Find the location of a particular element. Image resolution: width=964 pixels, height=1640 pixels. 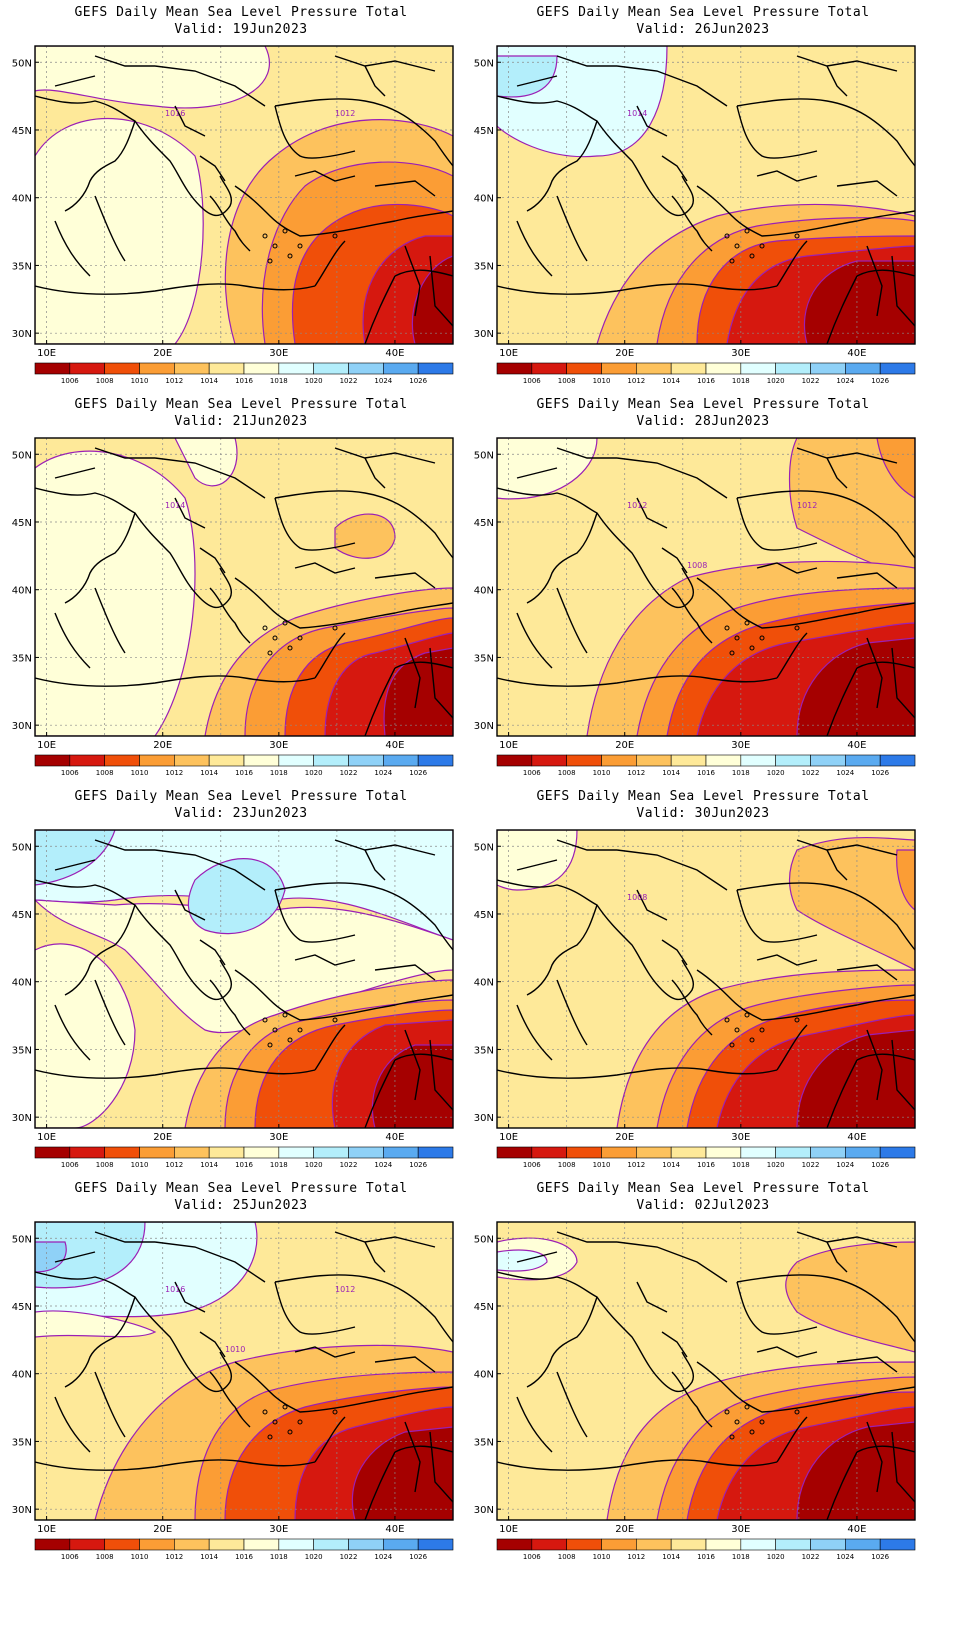

colorbar-tick-label: 1010 is located at coordinates (602, 773).